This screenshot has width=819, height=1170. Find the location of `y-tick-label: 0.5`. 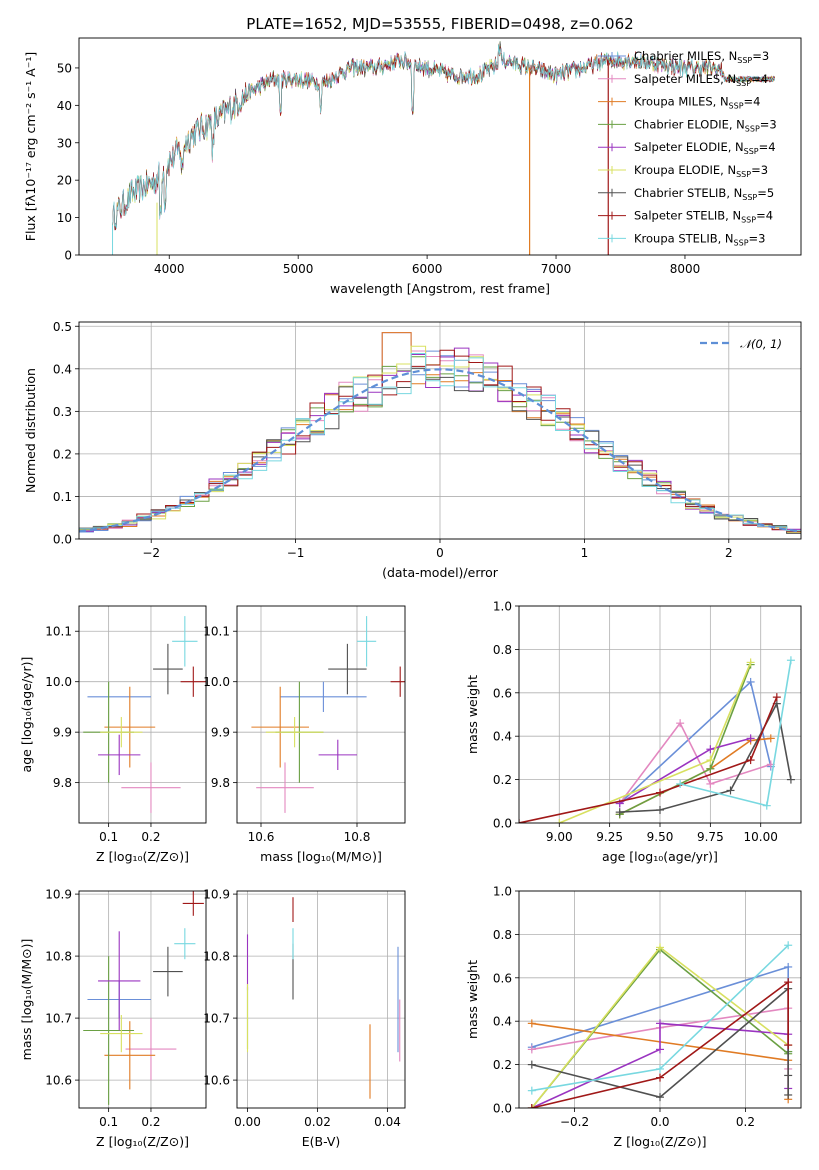

y-tick-label: 0.5 is located at coordinates (62, 327).